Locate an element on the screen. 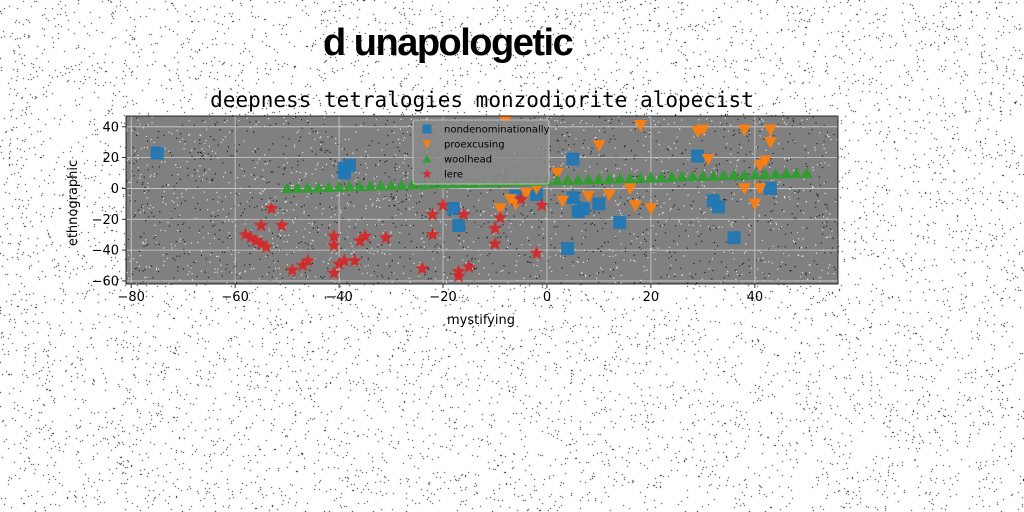  legend-item: proexcusing is located at coordinates (463, 145).